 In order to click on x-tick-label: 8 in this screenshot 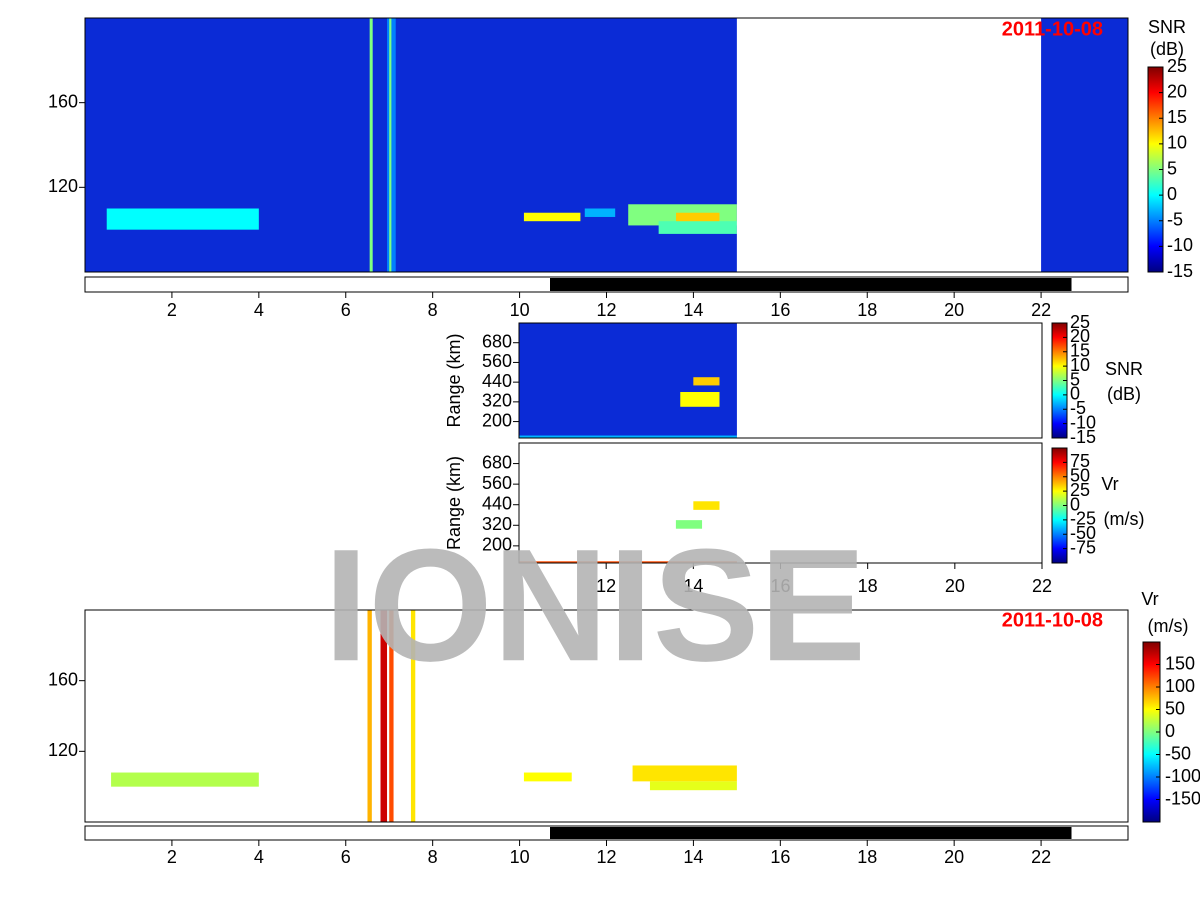, I will do `click(433, 310)`.